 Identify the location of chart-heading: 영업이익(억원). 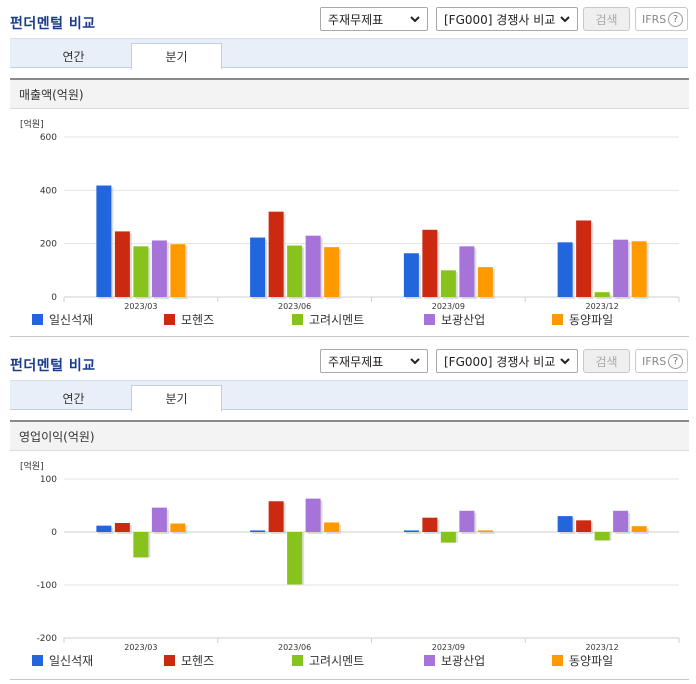
(349, 435).